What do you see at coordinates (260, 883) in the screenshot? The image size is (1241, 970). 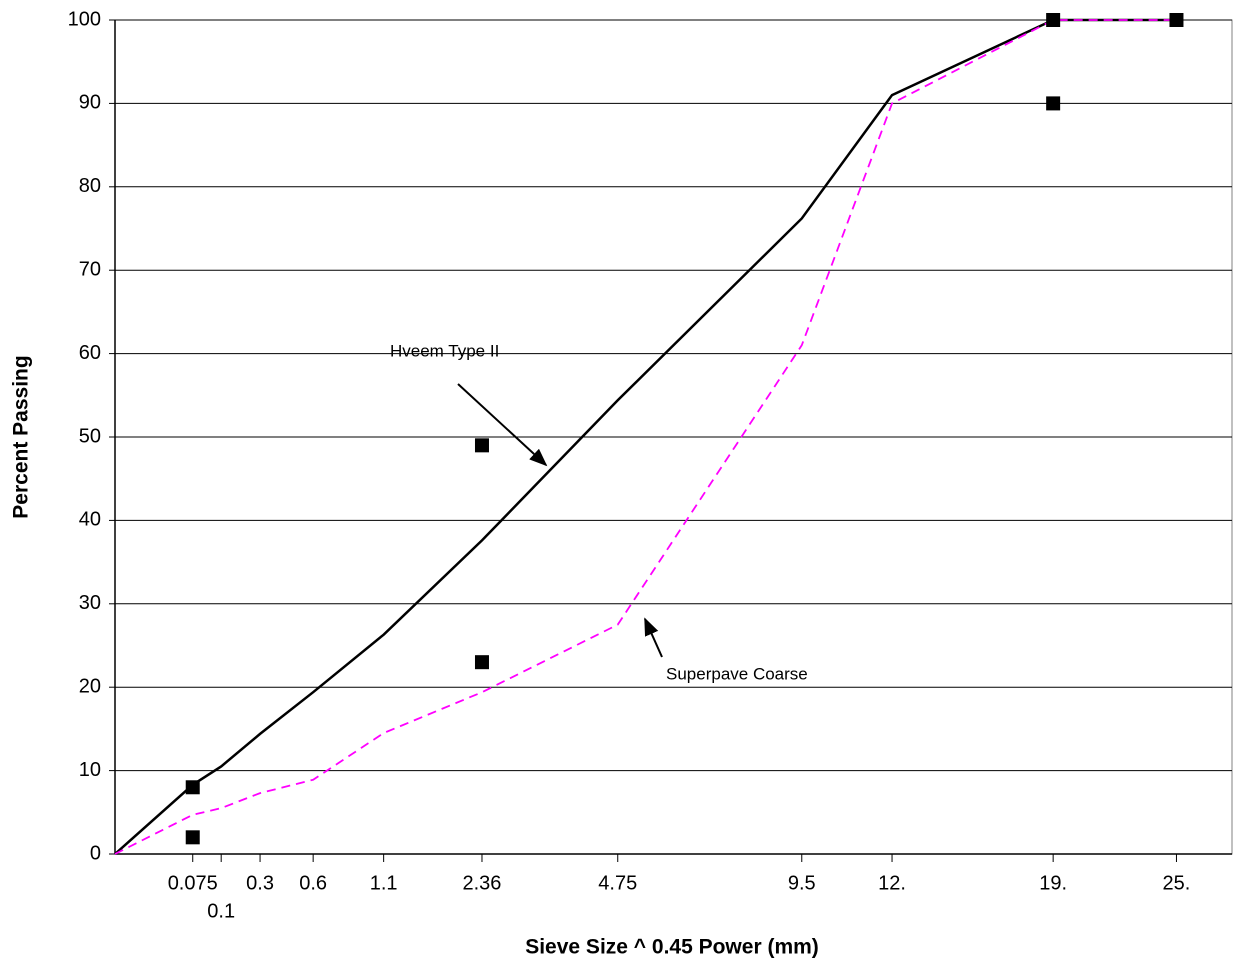 I see `x-tick-label: 0.3` at bounding box center [260, 883].